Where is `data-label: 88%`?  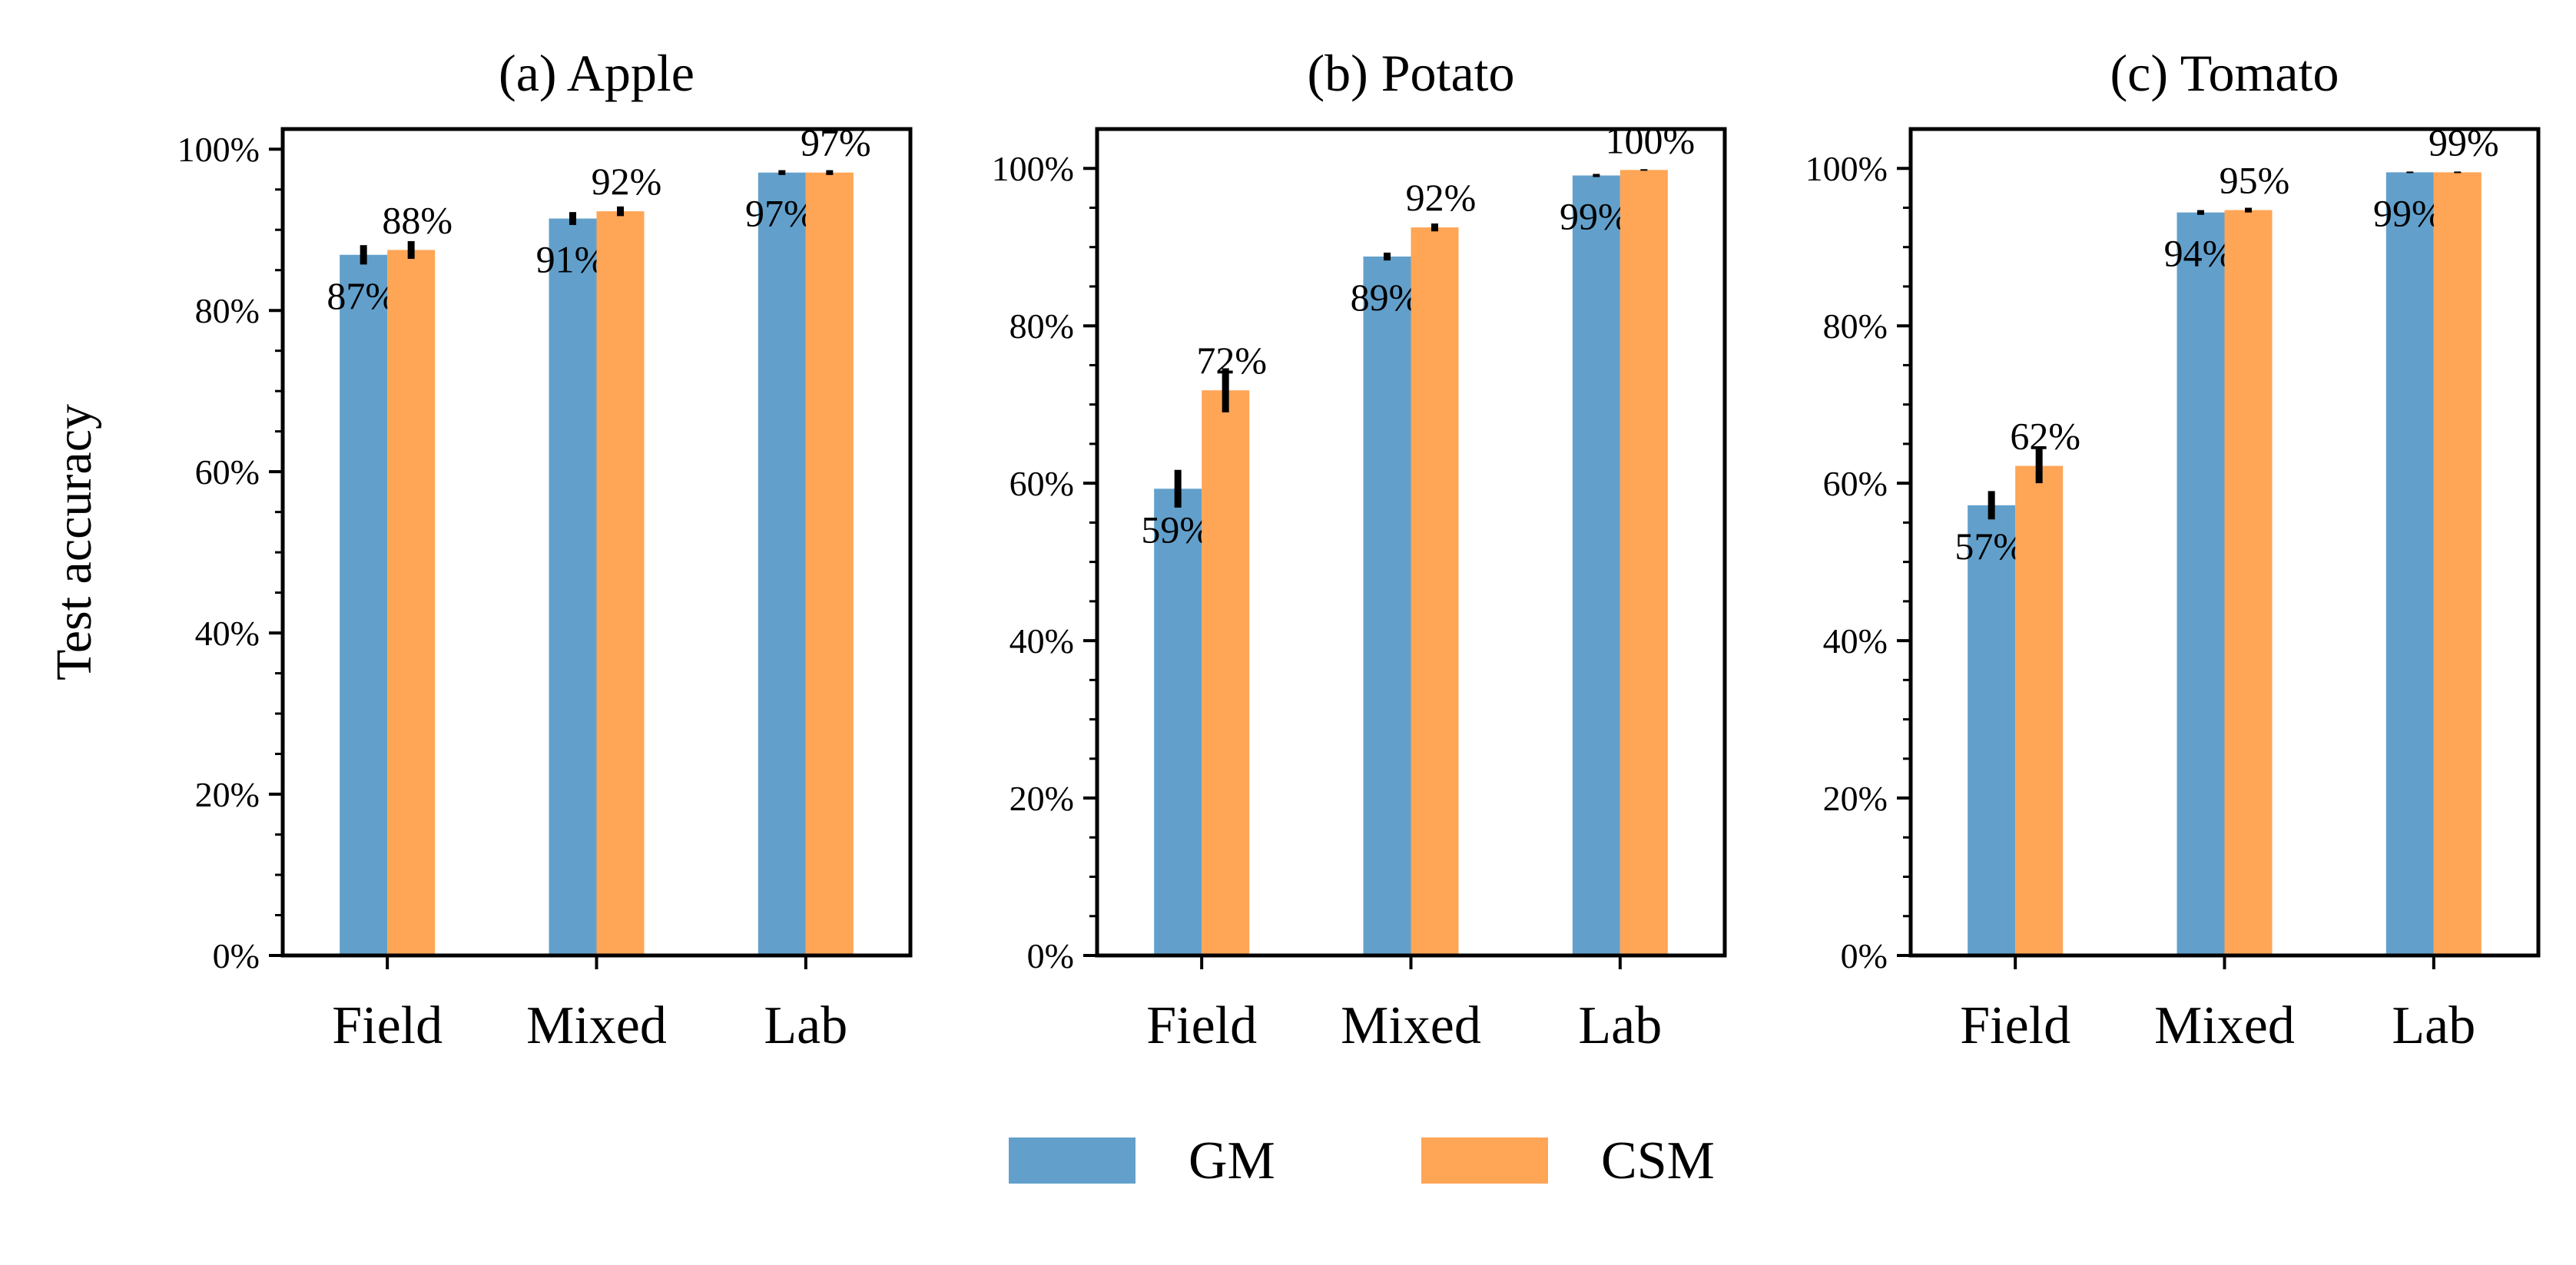
data-label: 88% is located at coordinates (417, 219).